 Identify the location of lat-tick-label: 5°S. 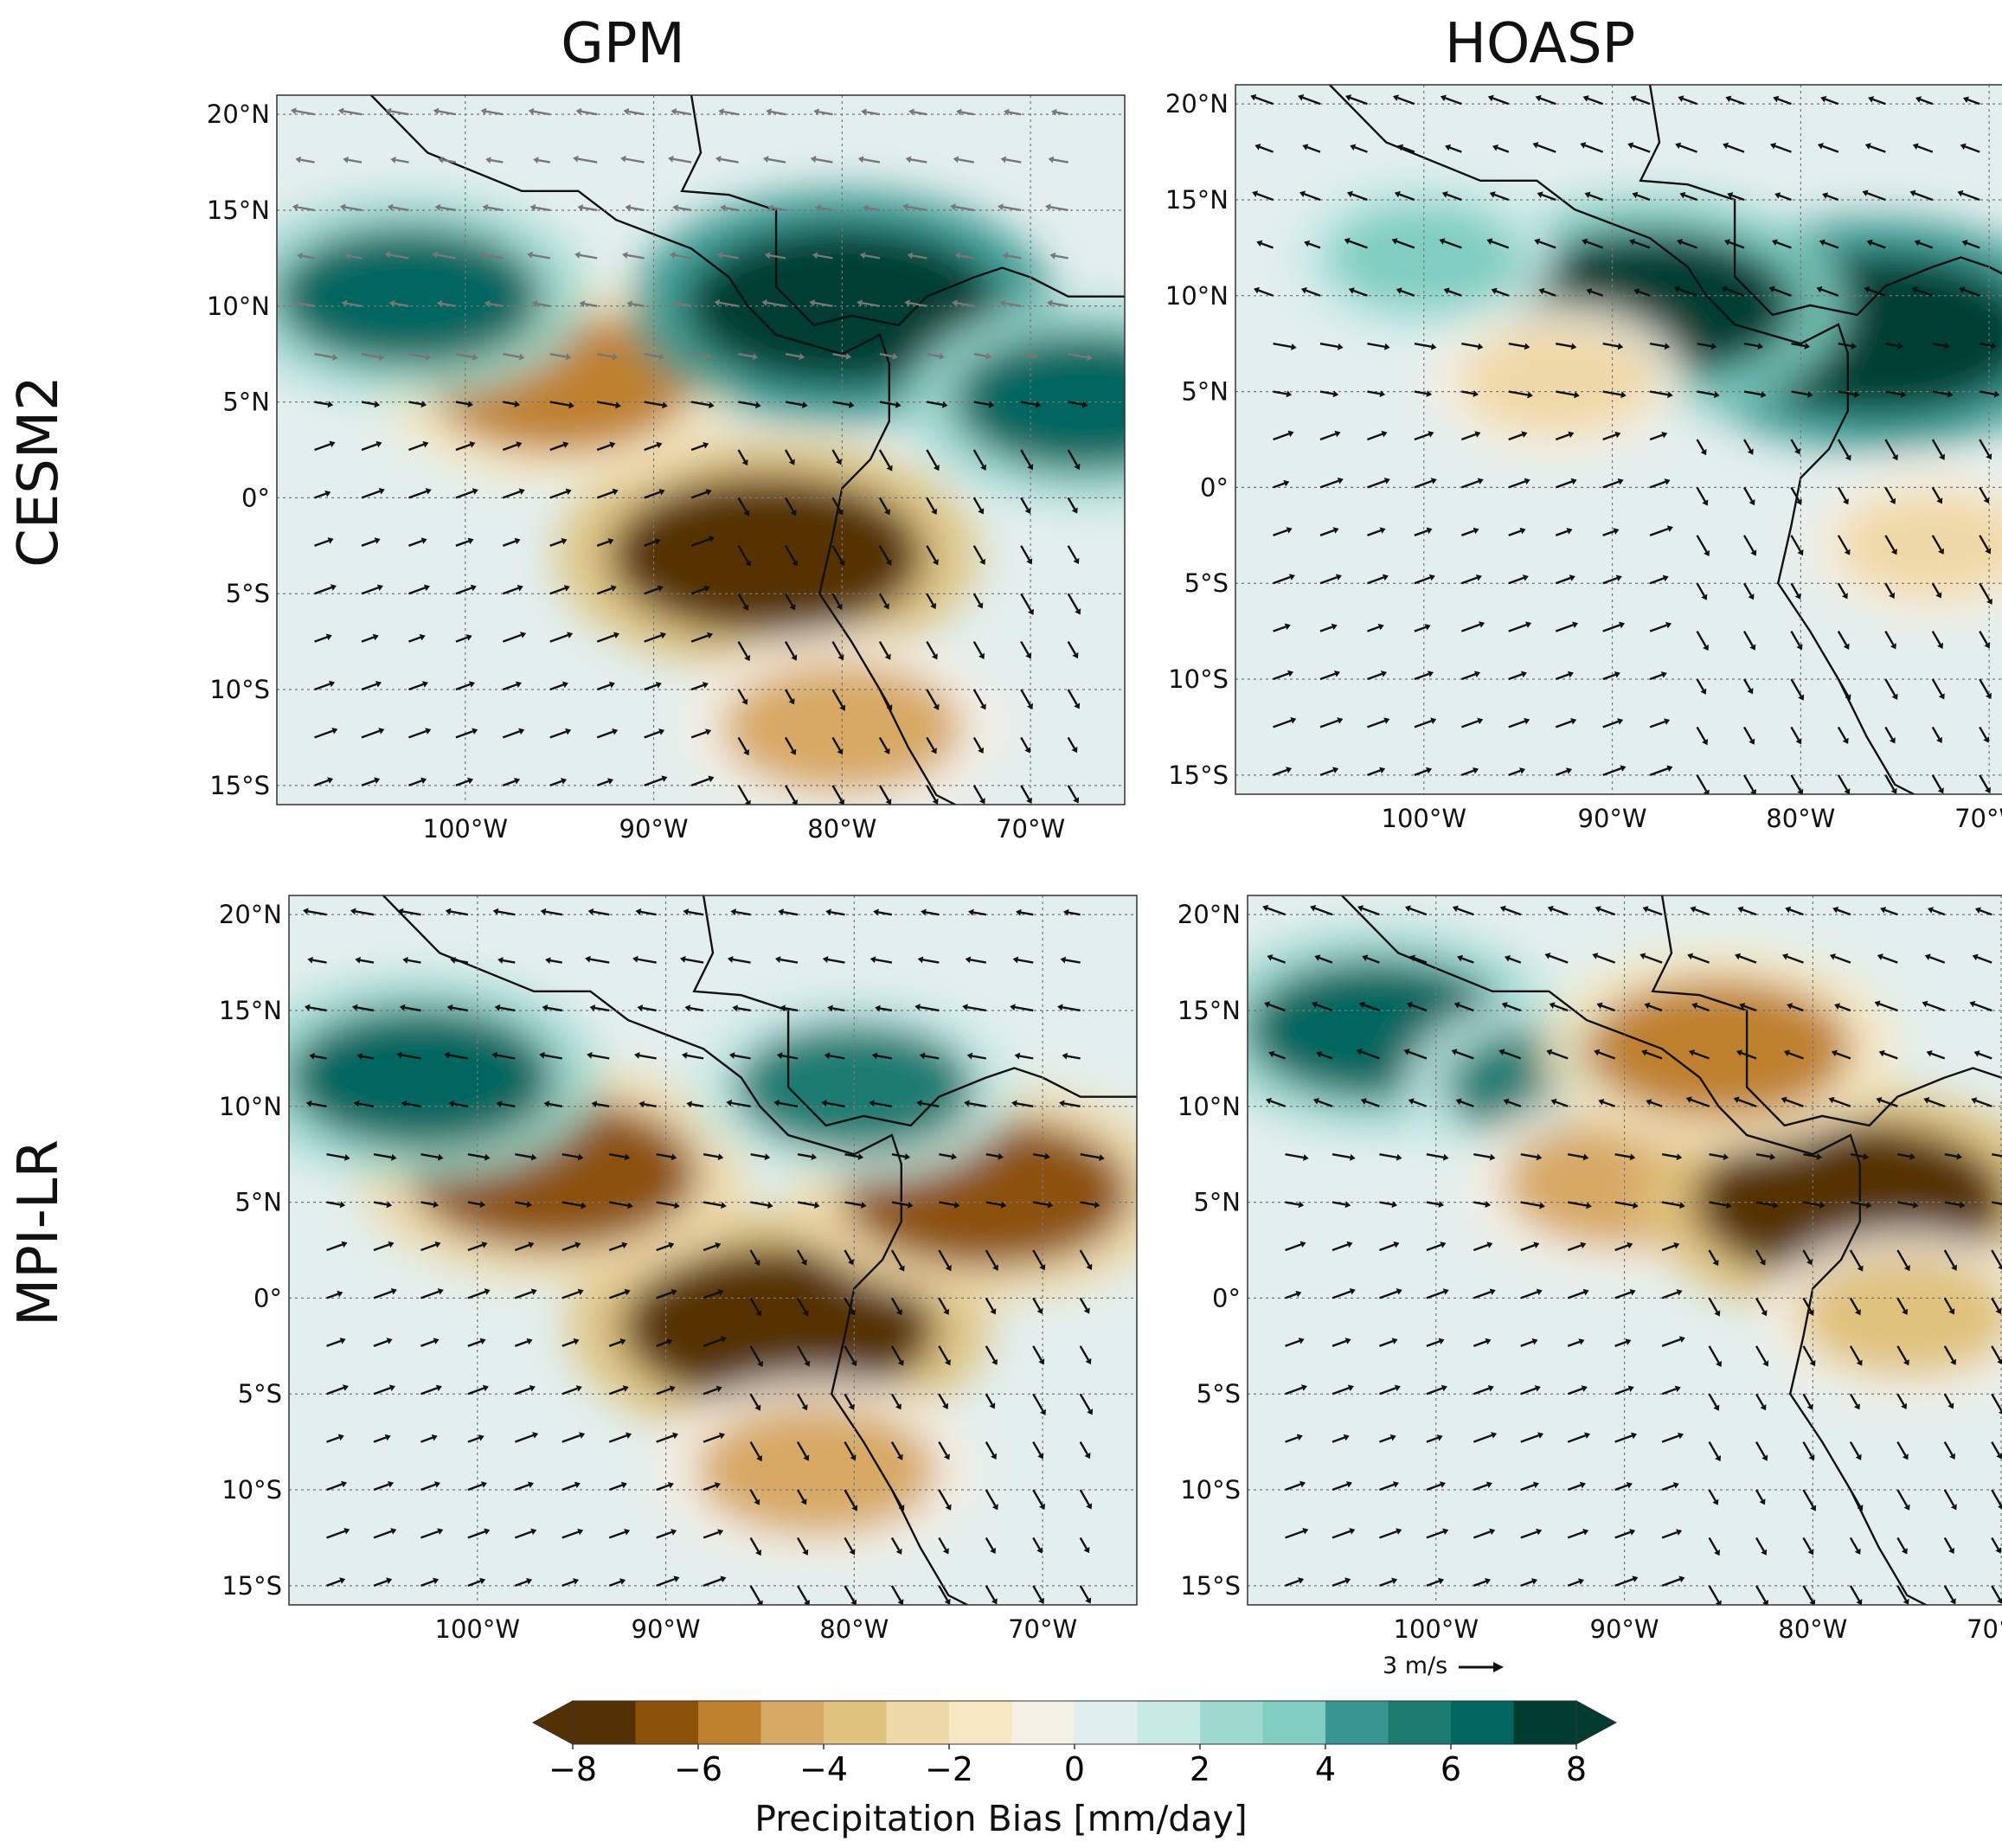
(260, 1393).